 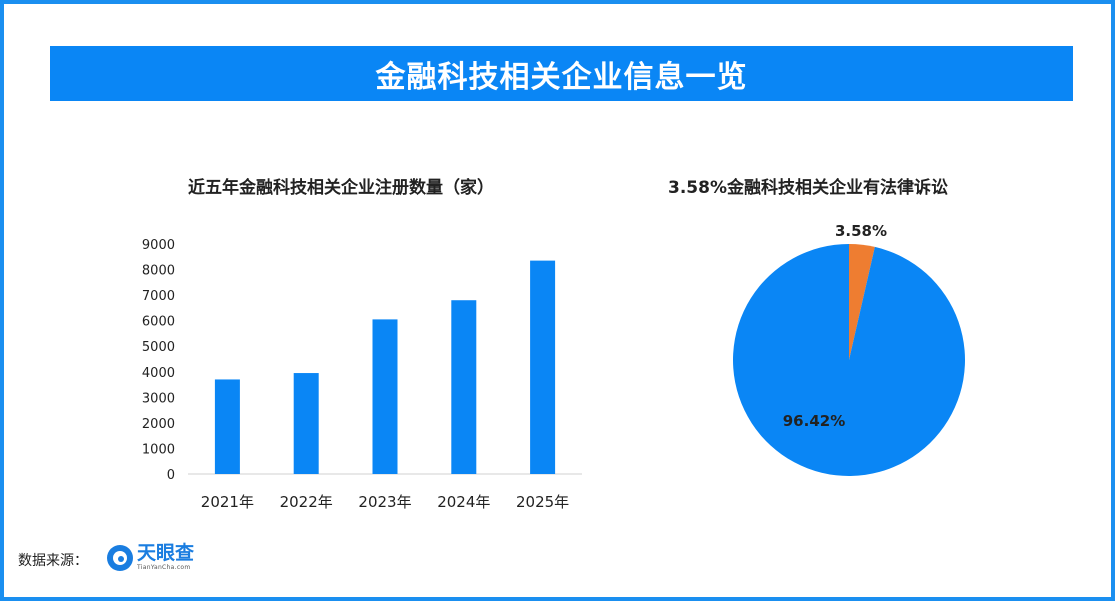 What do you see at coordinates (158, 424) in the screenshot?
I see `y-tick-label: 2000` at bounding box center [158, 424].